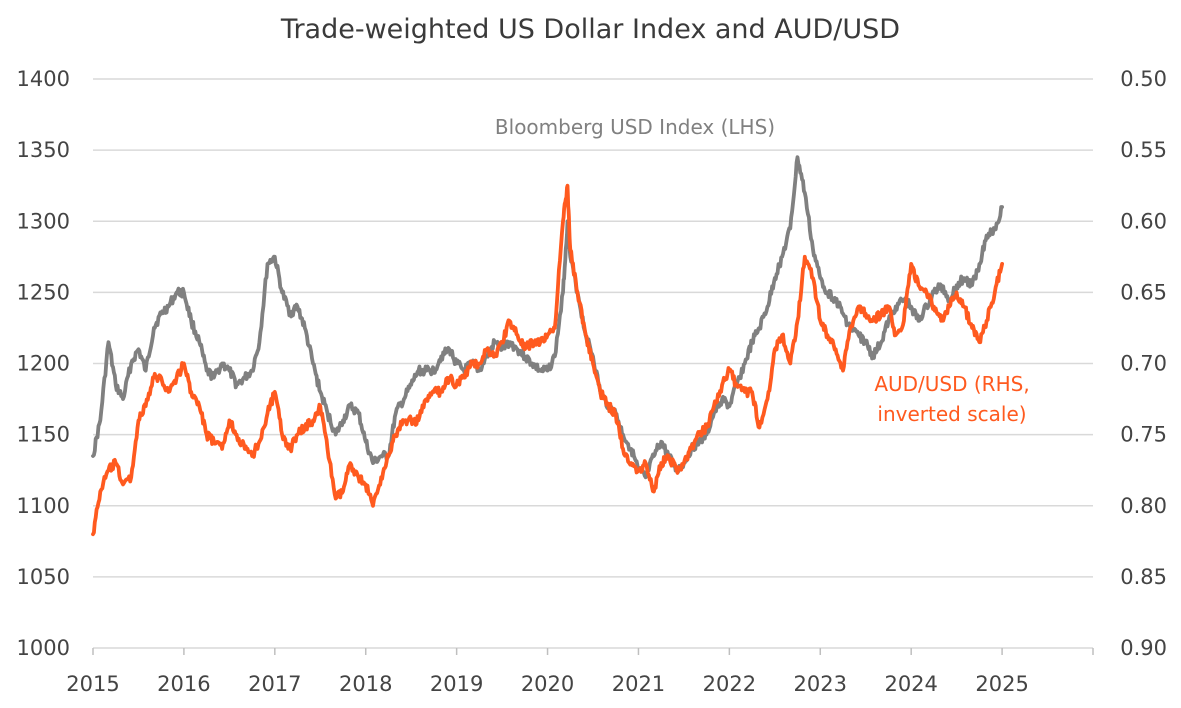  I want to click on left-tick-label: 1350, so click(43, 150).